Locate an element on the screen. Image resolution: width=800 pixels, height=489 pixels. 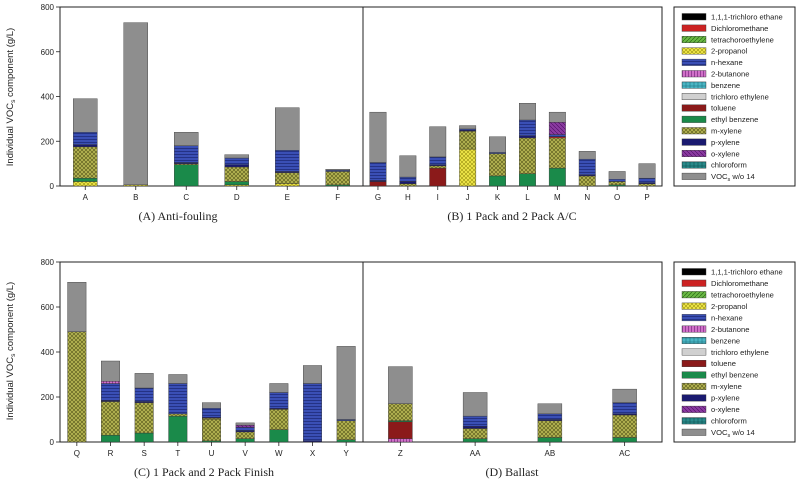
legend-item-px: p-xylene is located at coordinates (710, 398).